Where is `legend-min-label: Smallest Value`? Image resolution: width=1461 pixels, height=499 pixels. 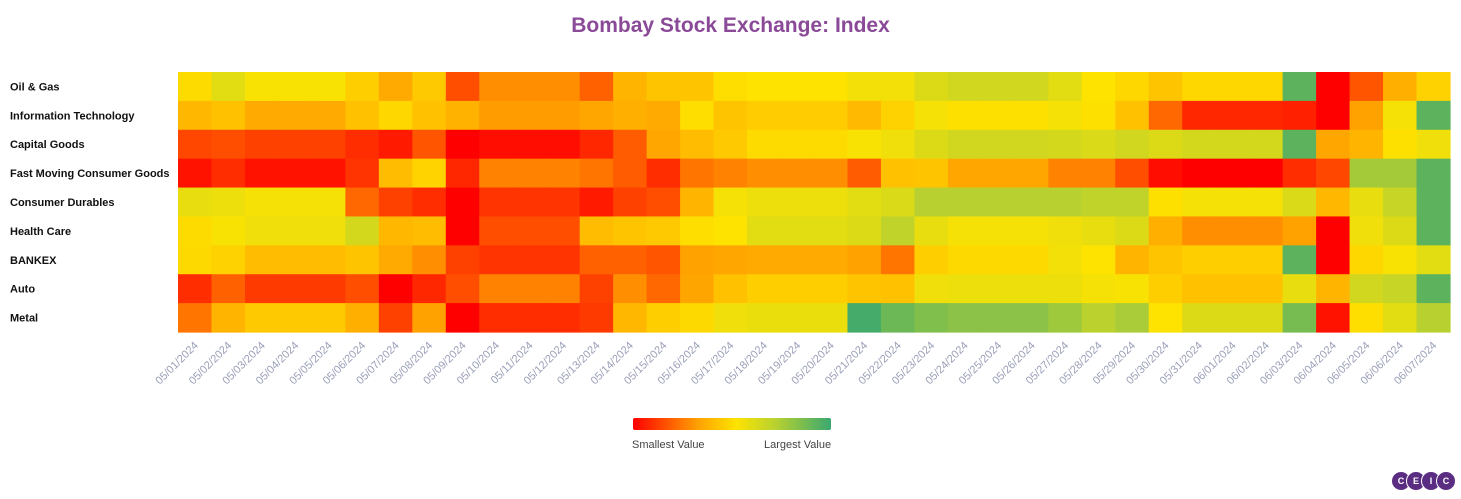 legend-min-label: Smallest Value is located at coordinates (668, 445).